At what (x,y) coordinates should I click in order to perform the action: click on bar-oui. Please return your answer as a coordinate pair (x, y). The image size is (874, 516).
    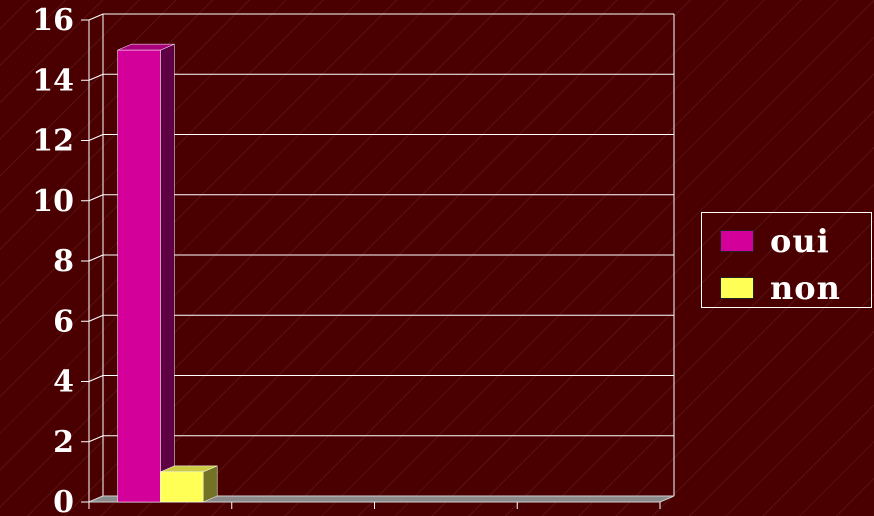
    Looking at the image, I should click on (146, 273).